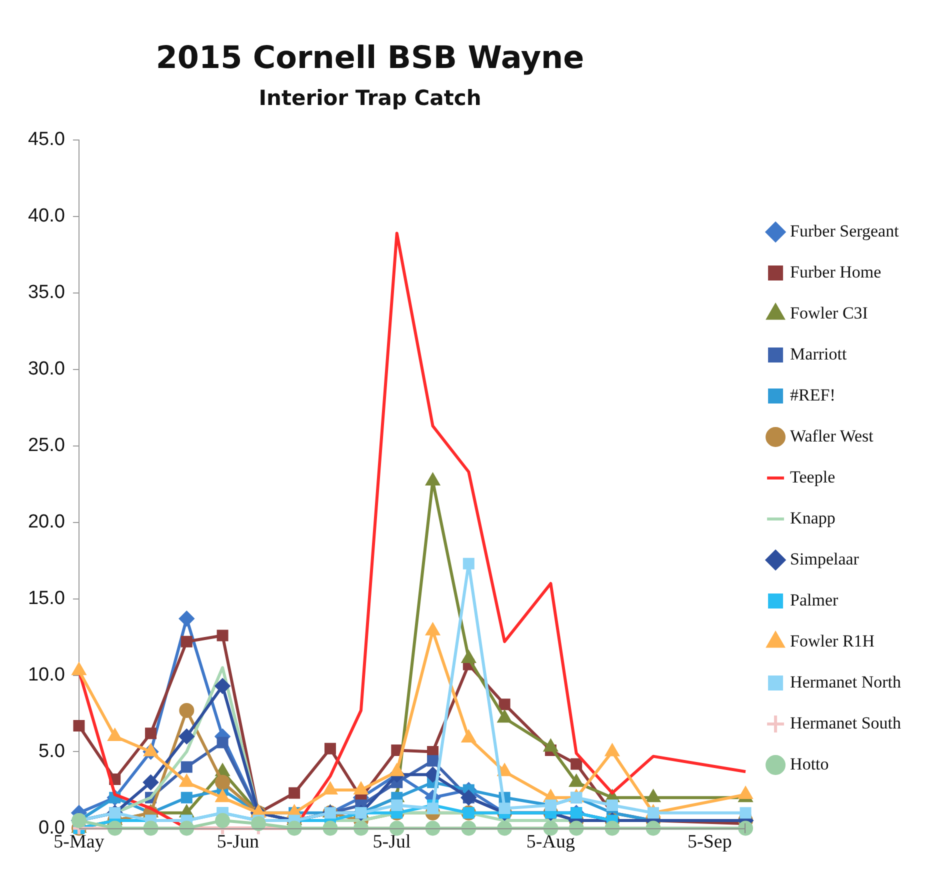 This screenshot has height=877, width=931. Describe the element at coordinates (46, 445) in the screenshot. I see `y-tick-label: 25.0` at that location.